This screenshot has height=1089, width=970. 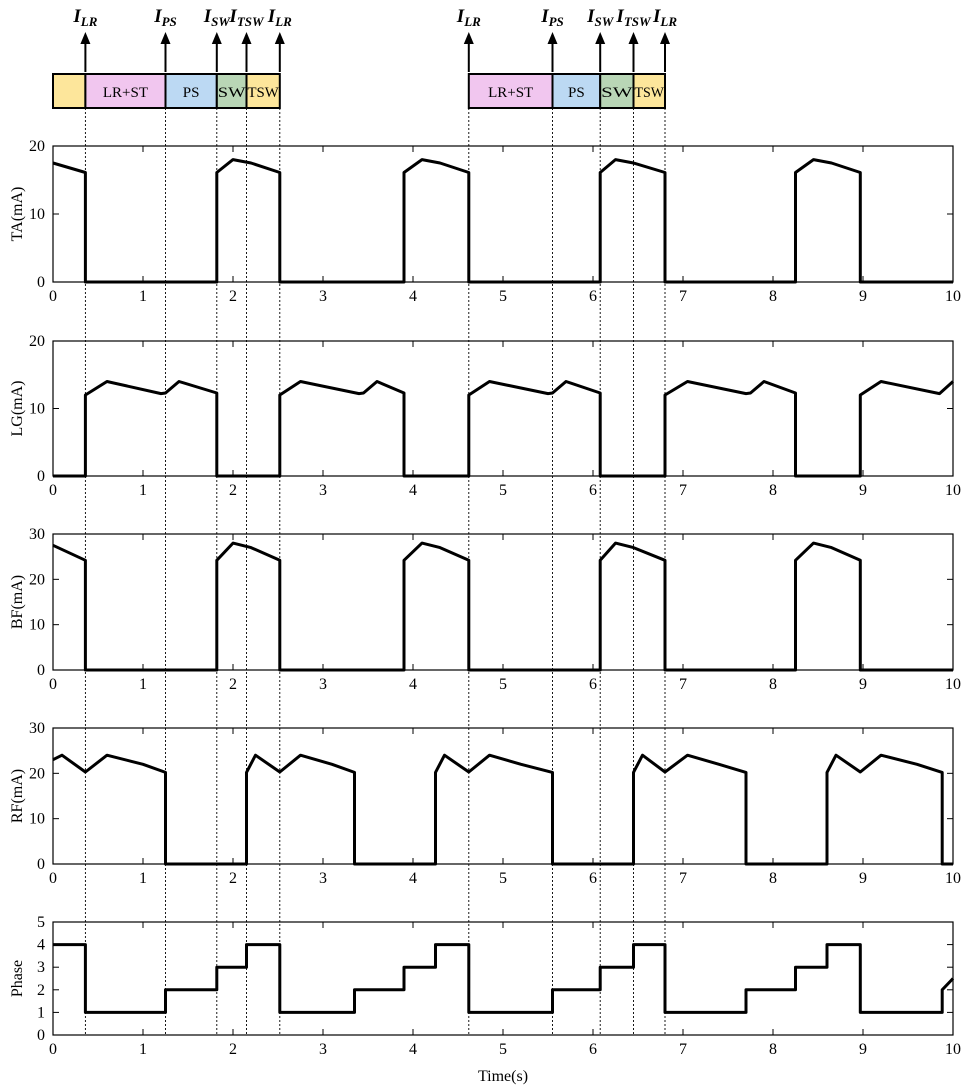 What do you see at coordinates (17, 978) in the screenshot?
I see `y-axis-label: Phase` at bounding box center [17, 978].